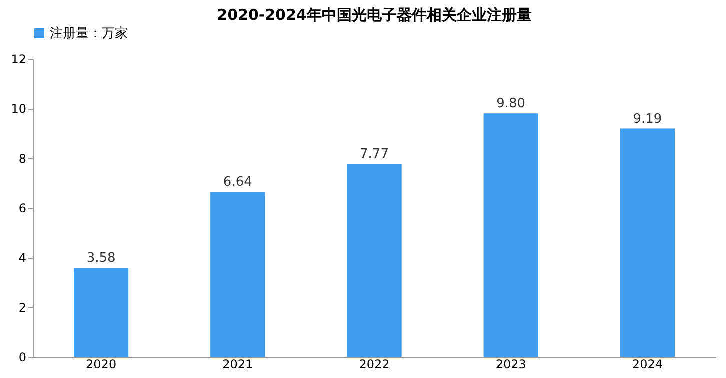 The height and width of the screenshot is (378, 726). I want to click on chart-title: 2020-2024年中国光电子器件相关企业注册量, so click(374, 15).